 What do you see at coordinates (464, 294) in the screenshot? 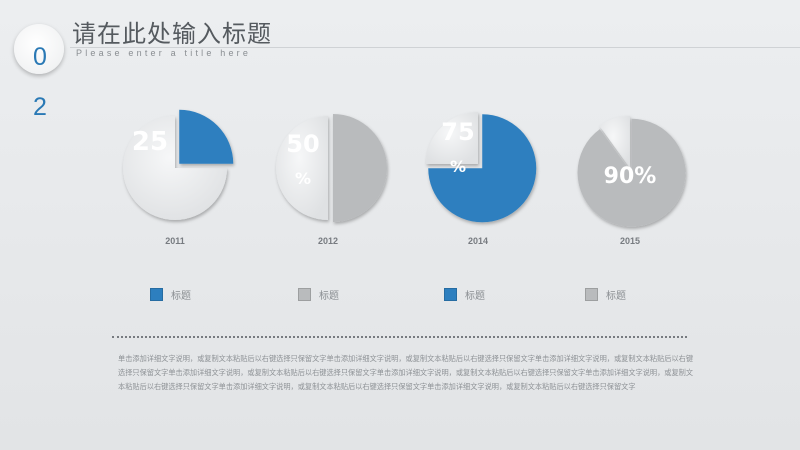
I see `legend-item-3: 标题` at bounding box center [464, 294].